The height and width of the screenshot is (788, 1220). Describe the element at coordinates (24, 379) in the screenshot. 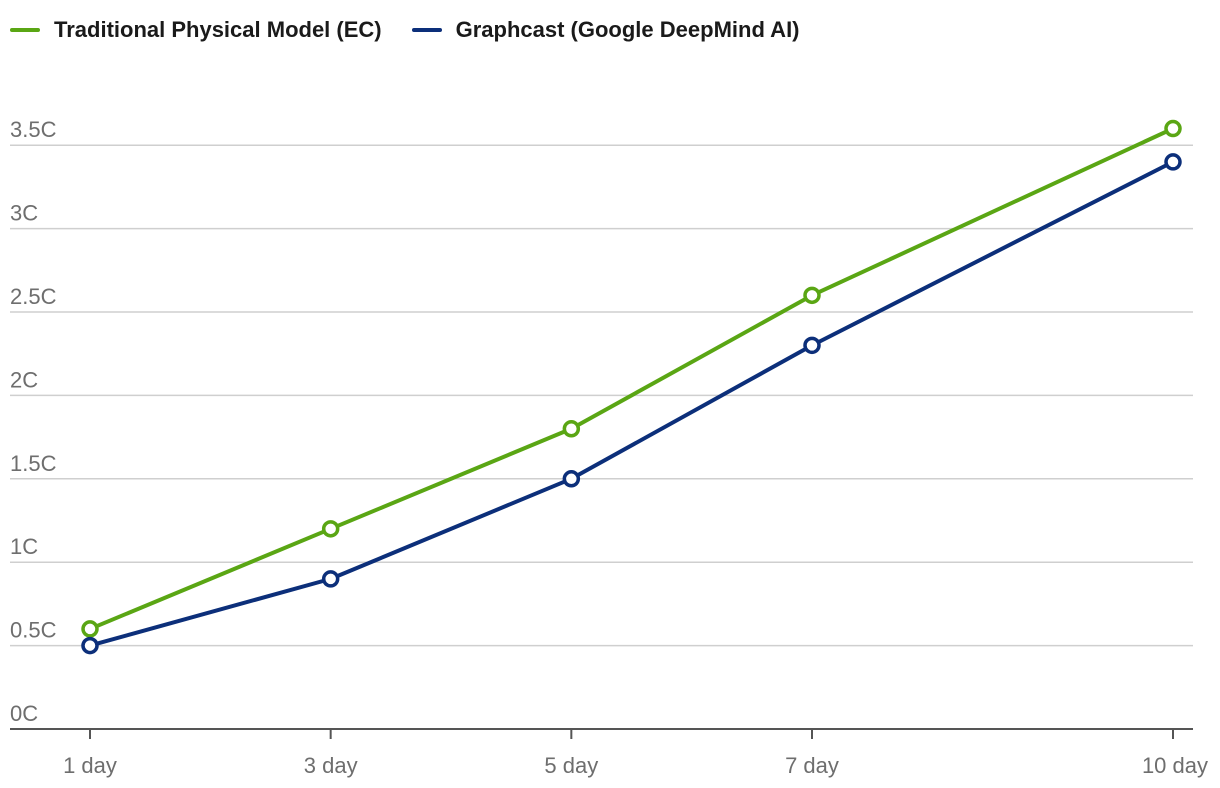

I see `y-tick-label: 2C` at that location.